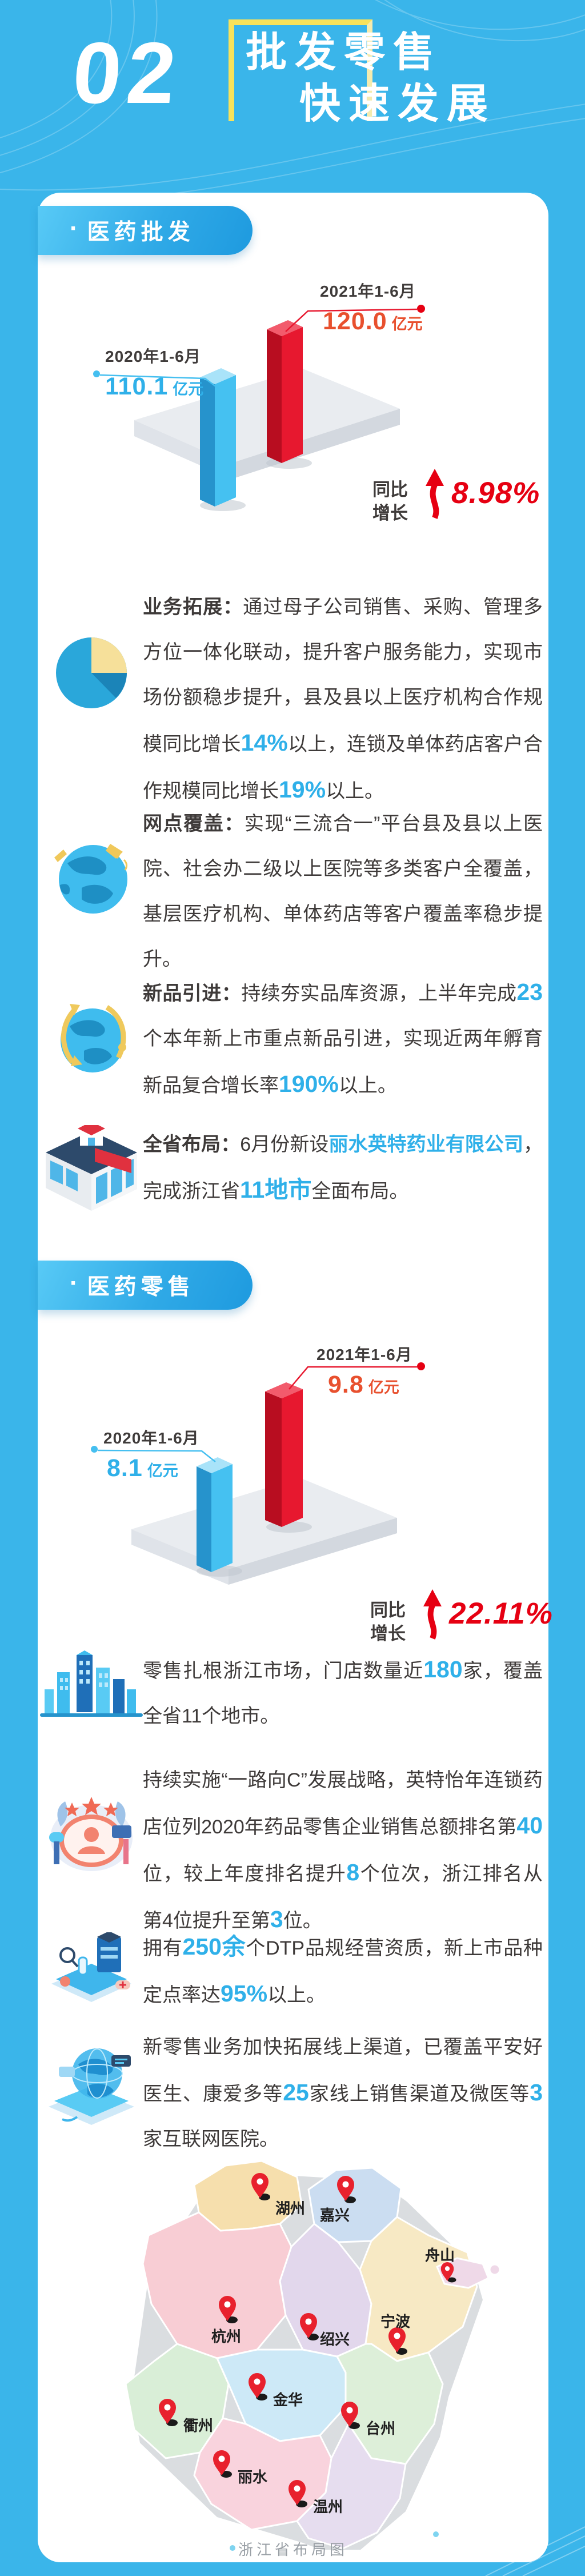 This screenshot has width=585, height=2576. What do you see at coordinates (258, 1473) in the screenshot?
I see `retail-bar-chart` at bounding box center [258, 1473].